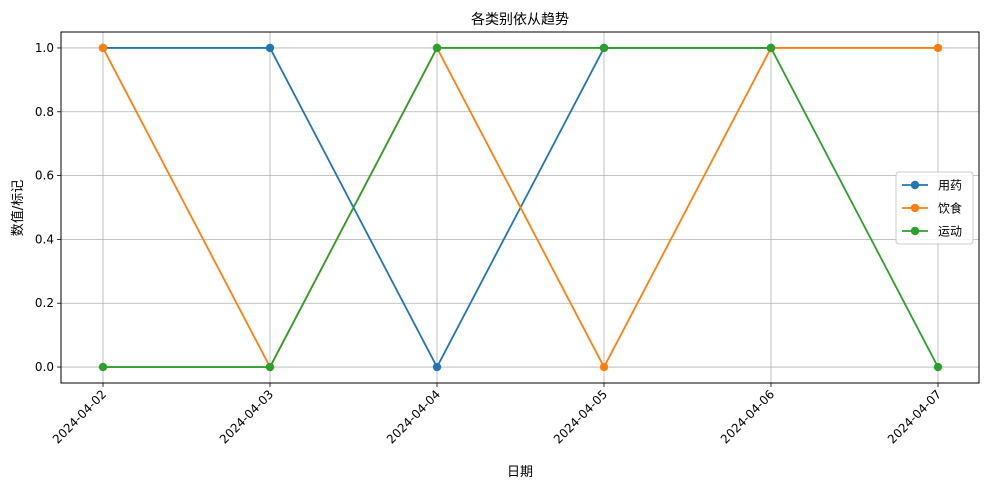 The image size is (989, 490). Describe the element at coordinates (18, 208) in the screenshot. I see `y-axis-title: 数值/标记` at that location.